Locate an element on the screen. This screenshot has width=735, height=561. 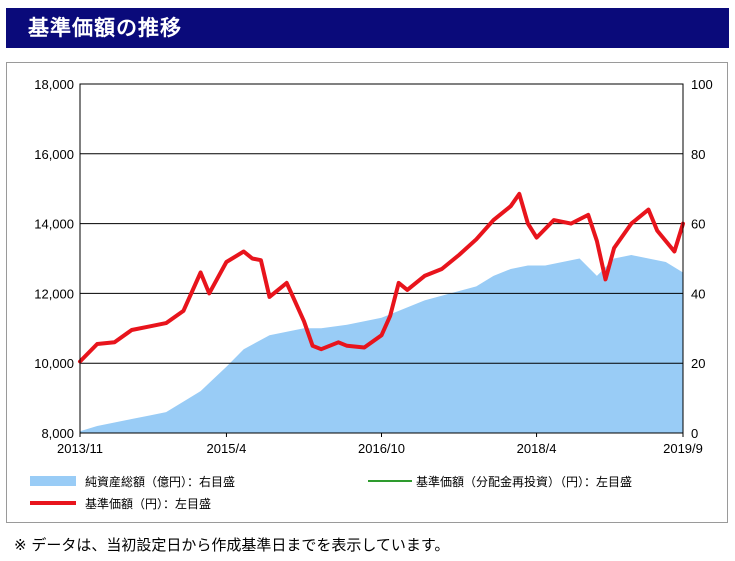
x-tick-label: 2019/9 is located at coordinates (683, 448).